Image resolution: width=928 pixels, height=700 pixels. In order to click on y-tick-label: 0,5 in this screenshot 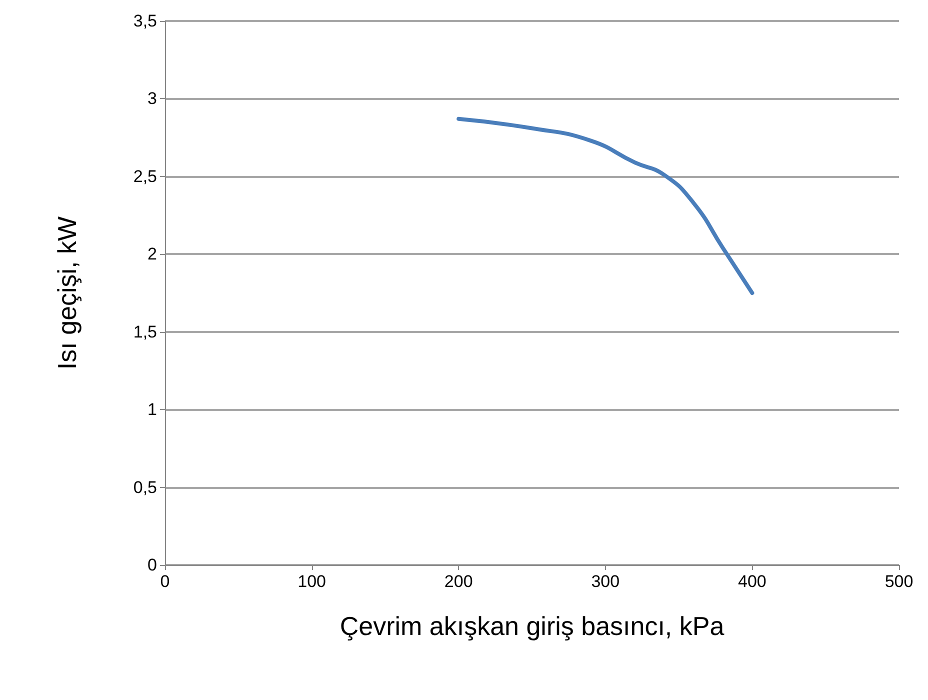, I will do `click(145, 487)`.